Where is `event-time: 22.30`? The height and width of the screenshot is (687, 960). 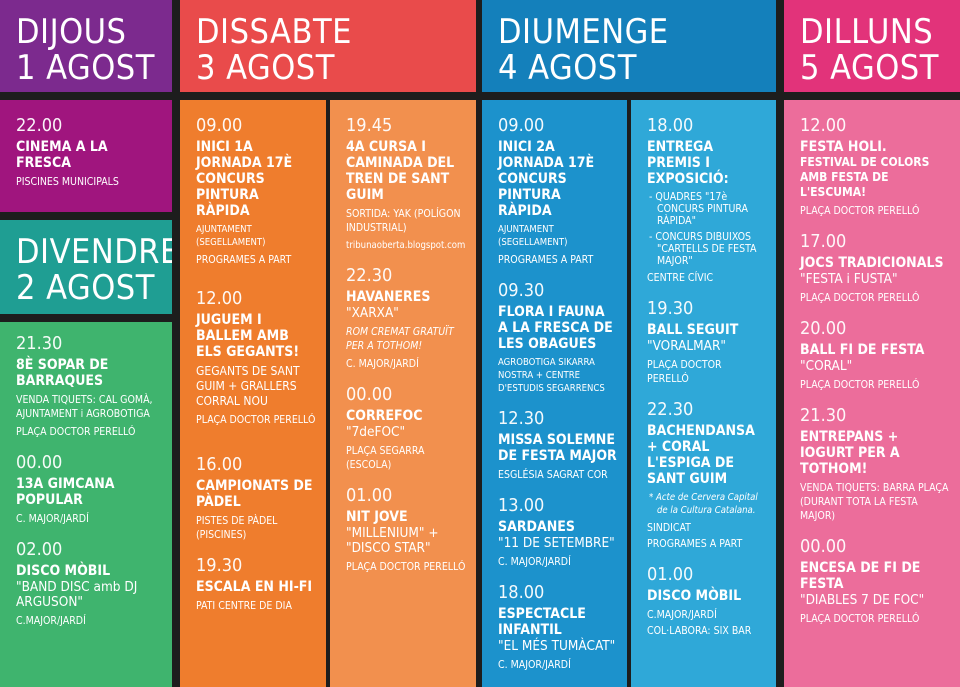
event-time: 22.30 is located at coordinates (670, 409).